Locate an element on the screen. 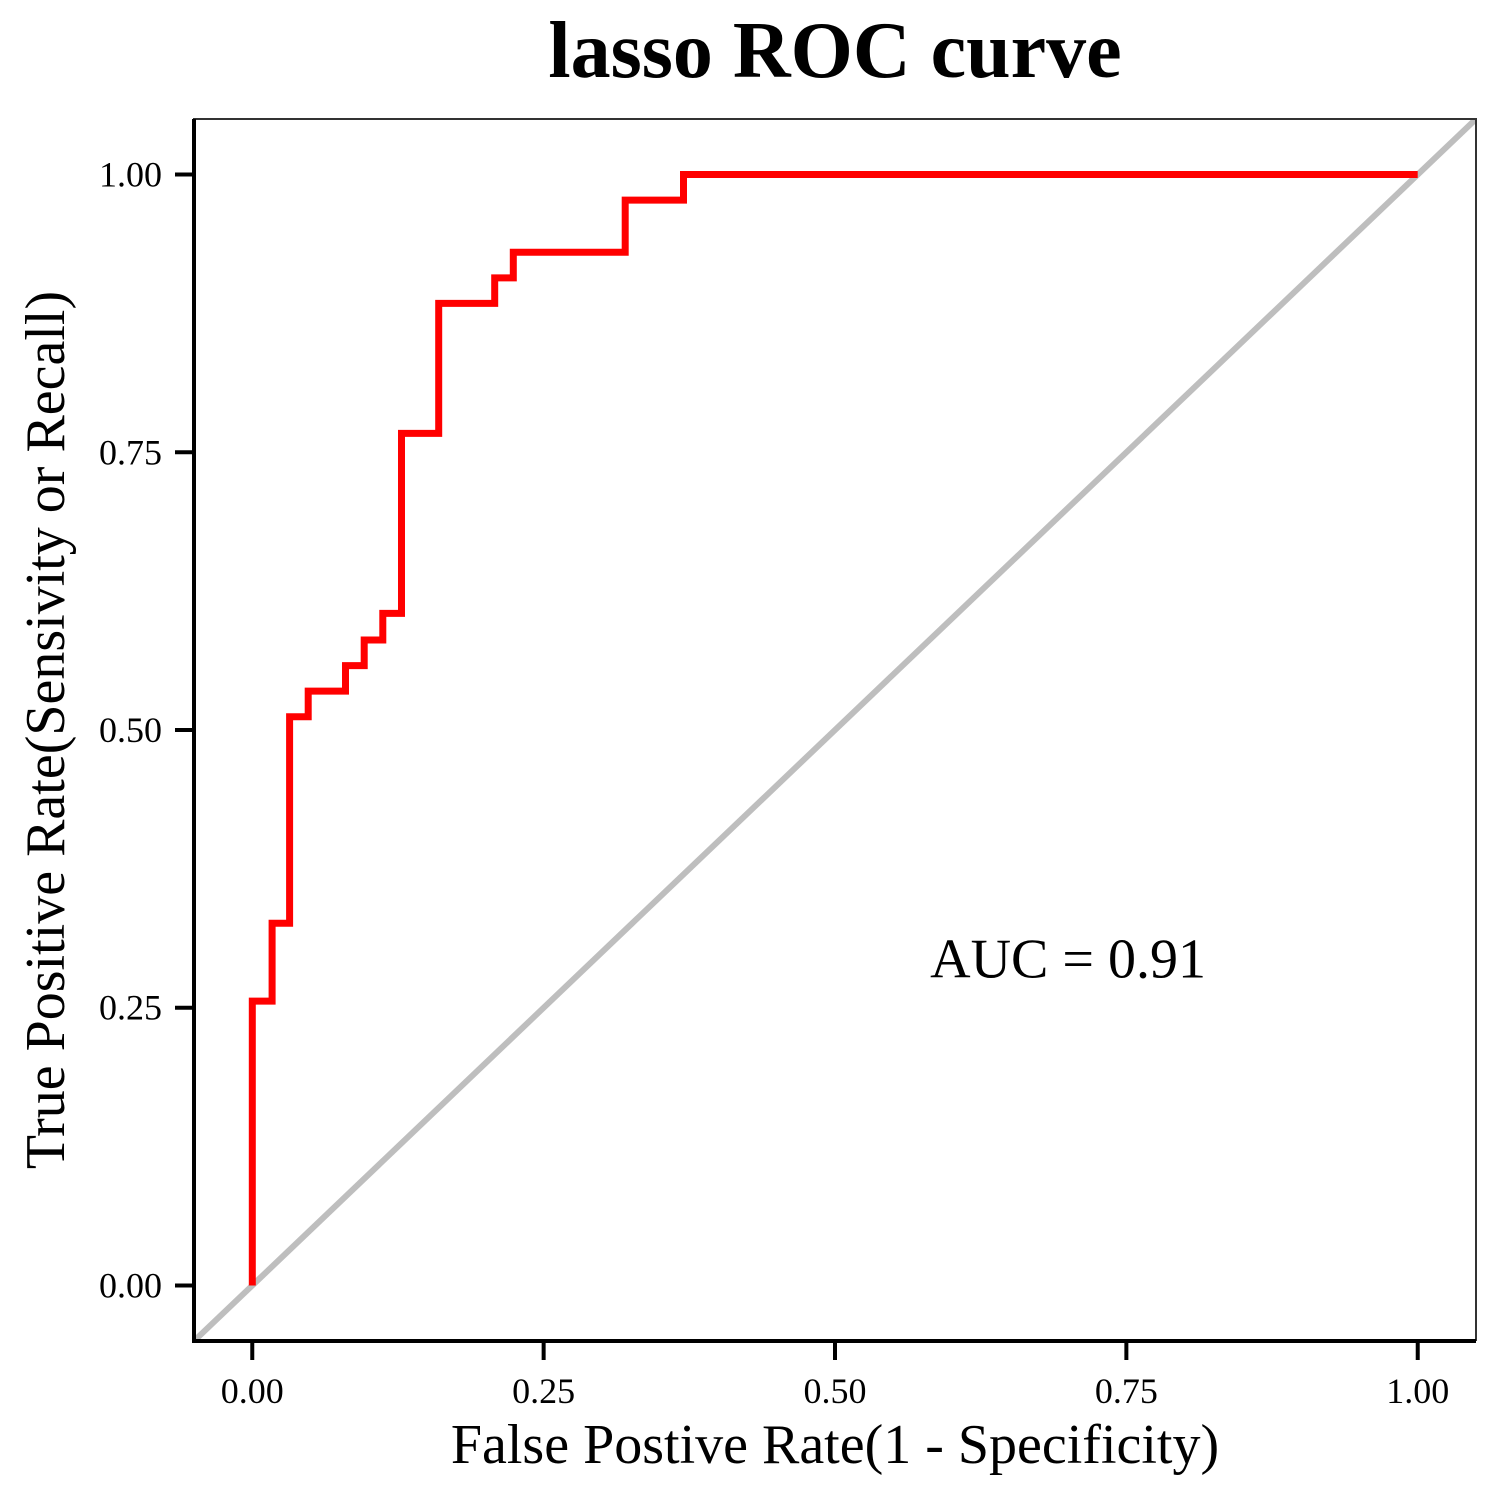 This screenshot has width=1500, height=1500. x-tick-label: 0.75 is located at coordinates (1126, 1391).